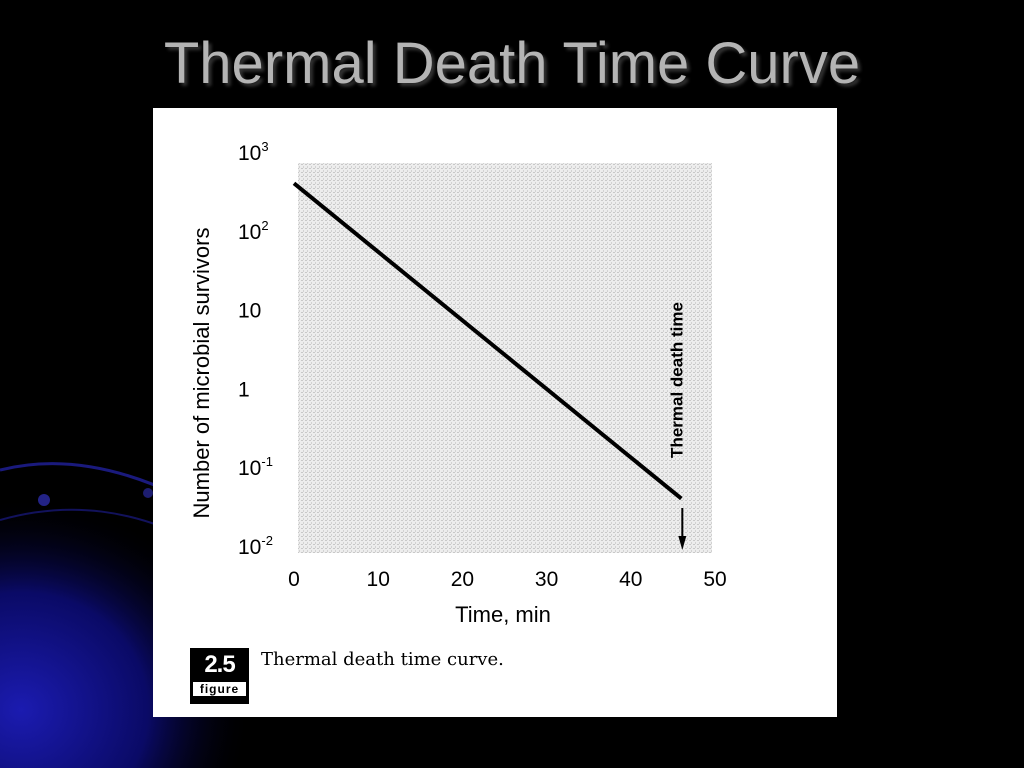  Describe the element at coordinates (714, 579) in the screenshot. I see `x-tick-label: 50` at that location.